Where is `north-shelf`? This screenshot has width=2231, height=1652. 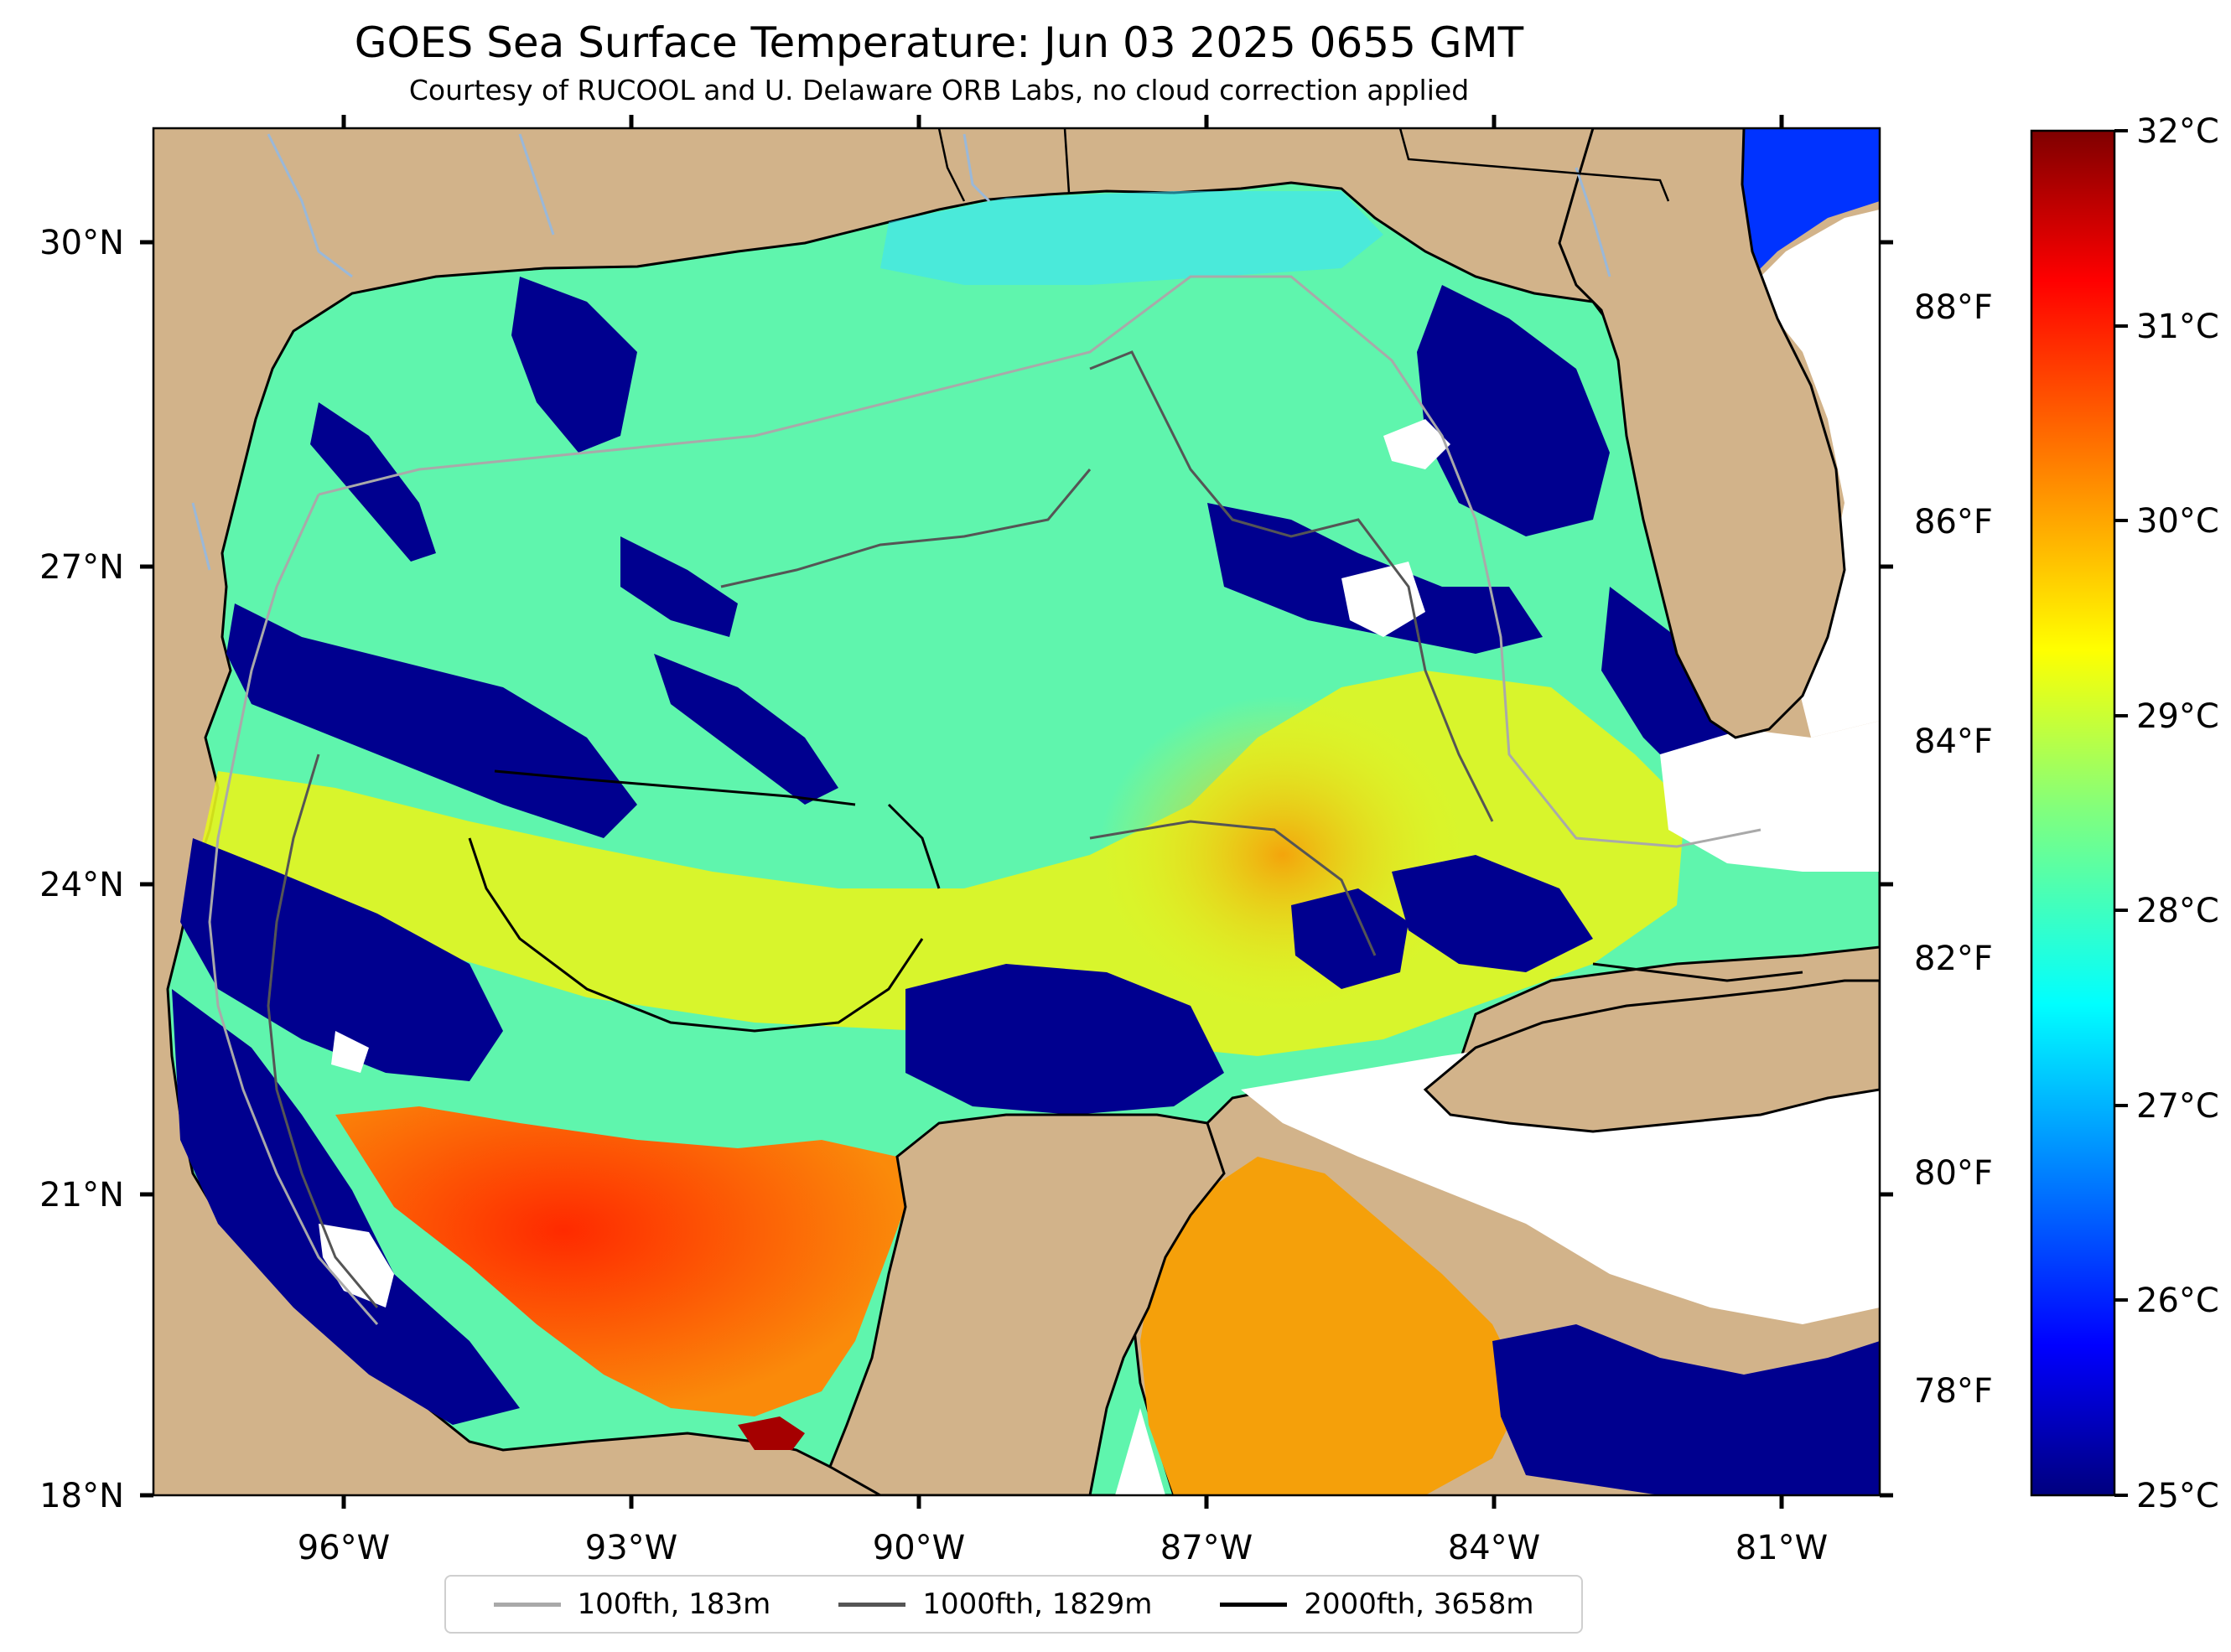 north-shelf is located at coordinates (1131, 238).